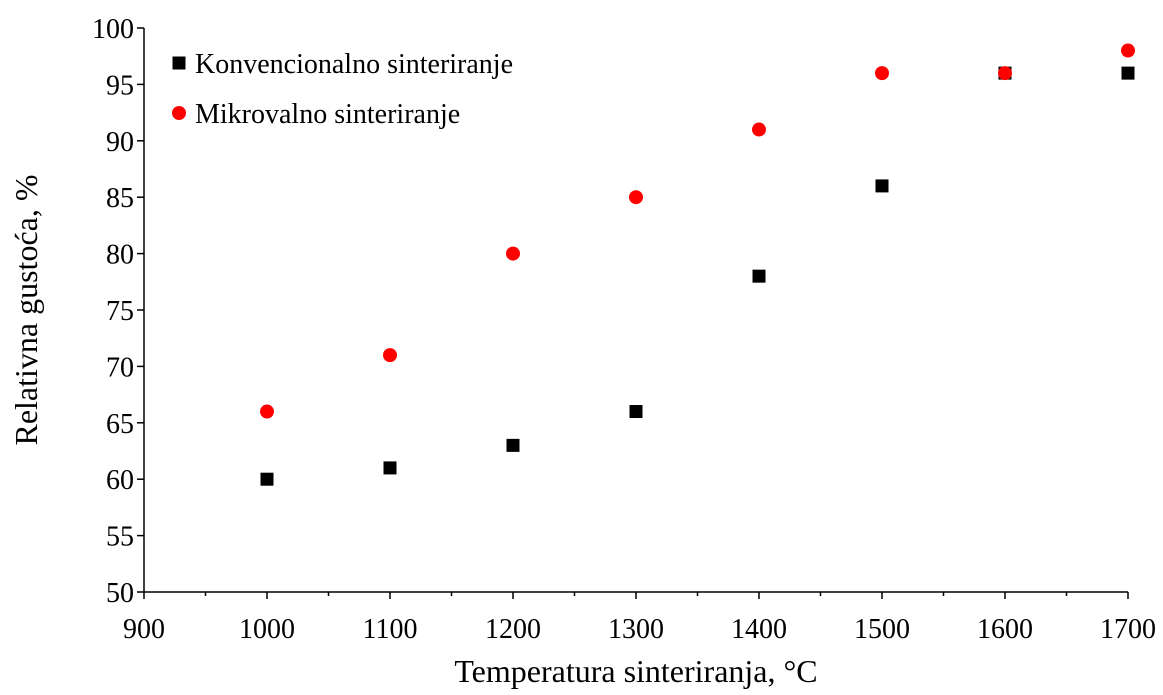 The height and width of the screenshot is (695, 1163). I want to click on x-ticks: 900 1000 1100 1200 1300 1400 1500 1600 1700, so click(639, 618).